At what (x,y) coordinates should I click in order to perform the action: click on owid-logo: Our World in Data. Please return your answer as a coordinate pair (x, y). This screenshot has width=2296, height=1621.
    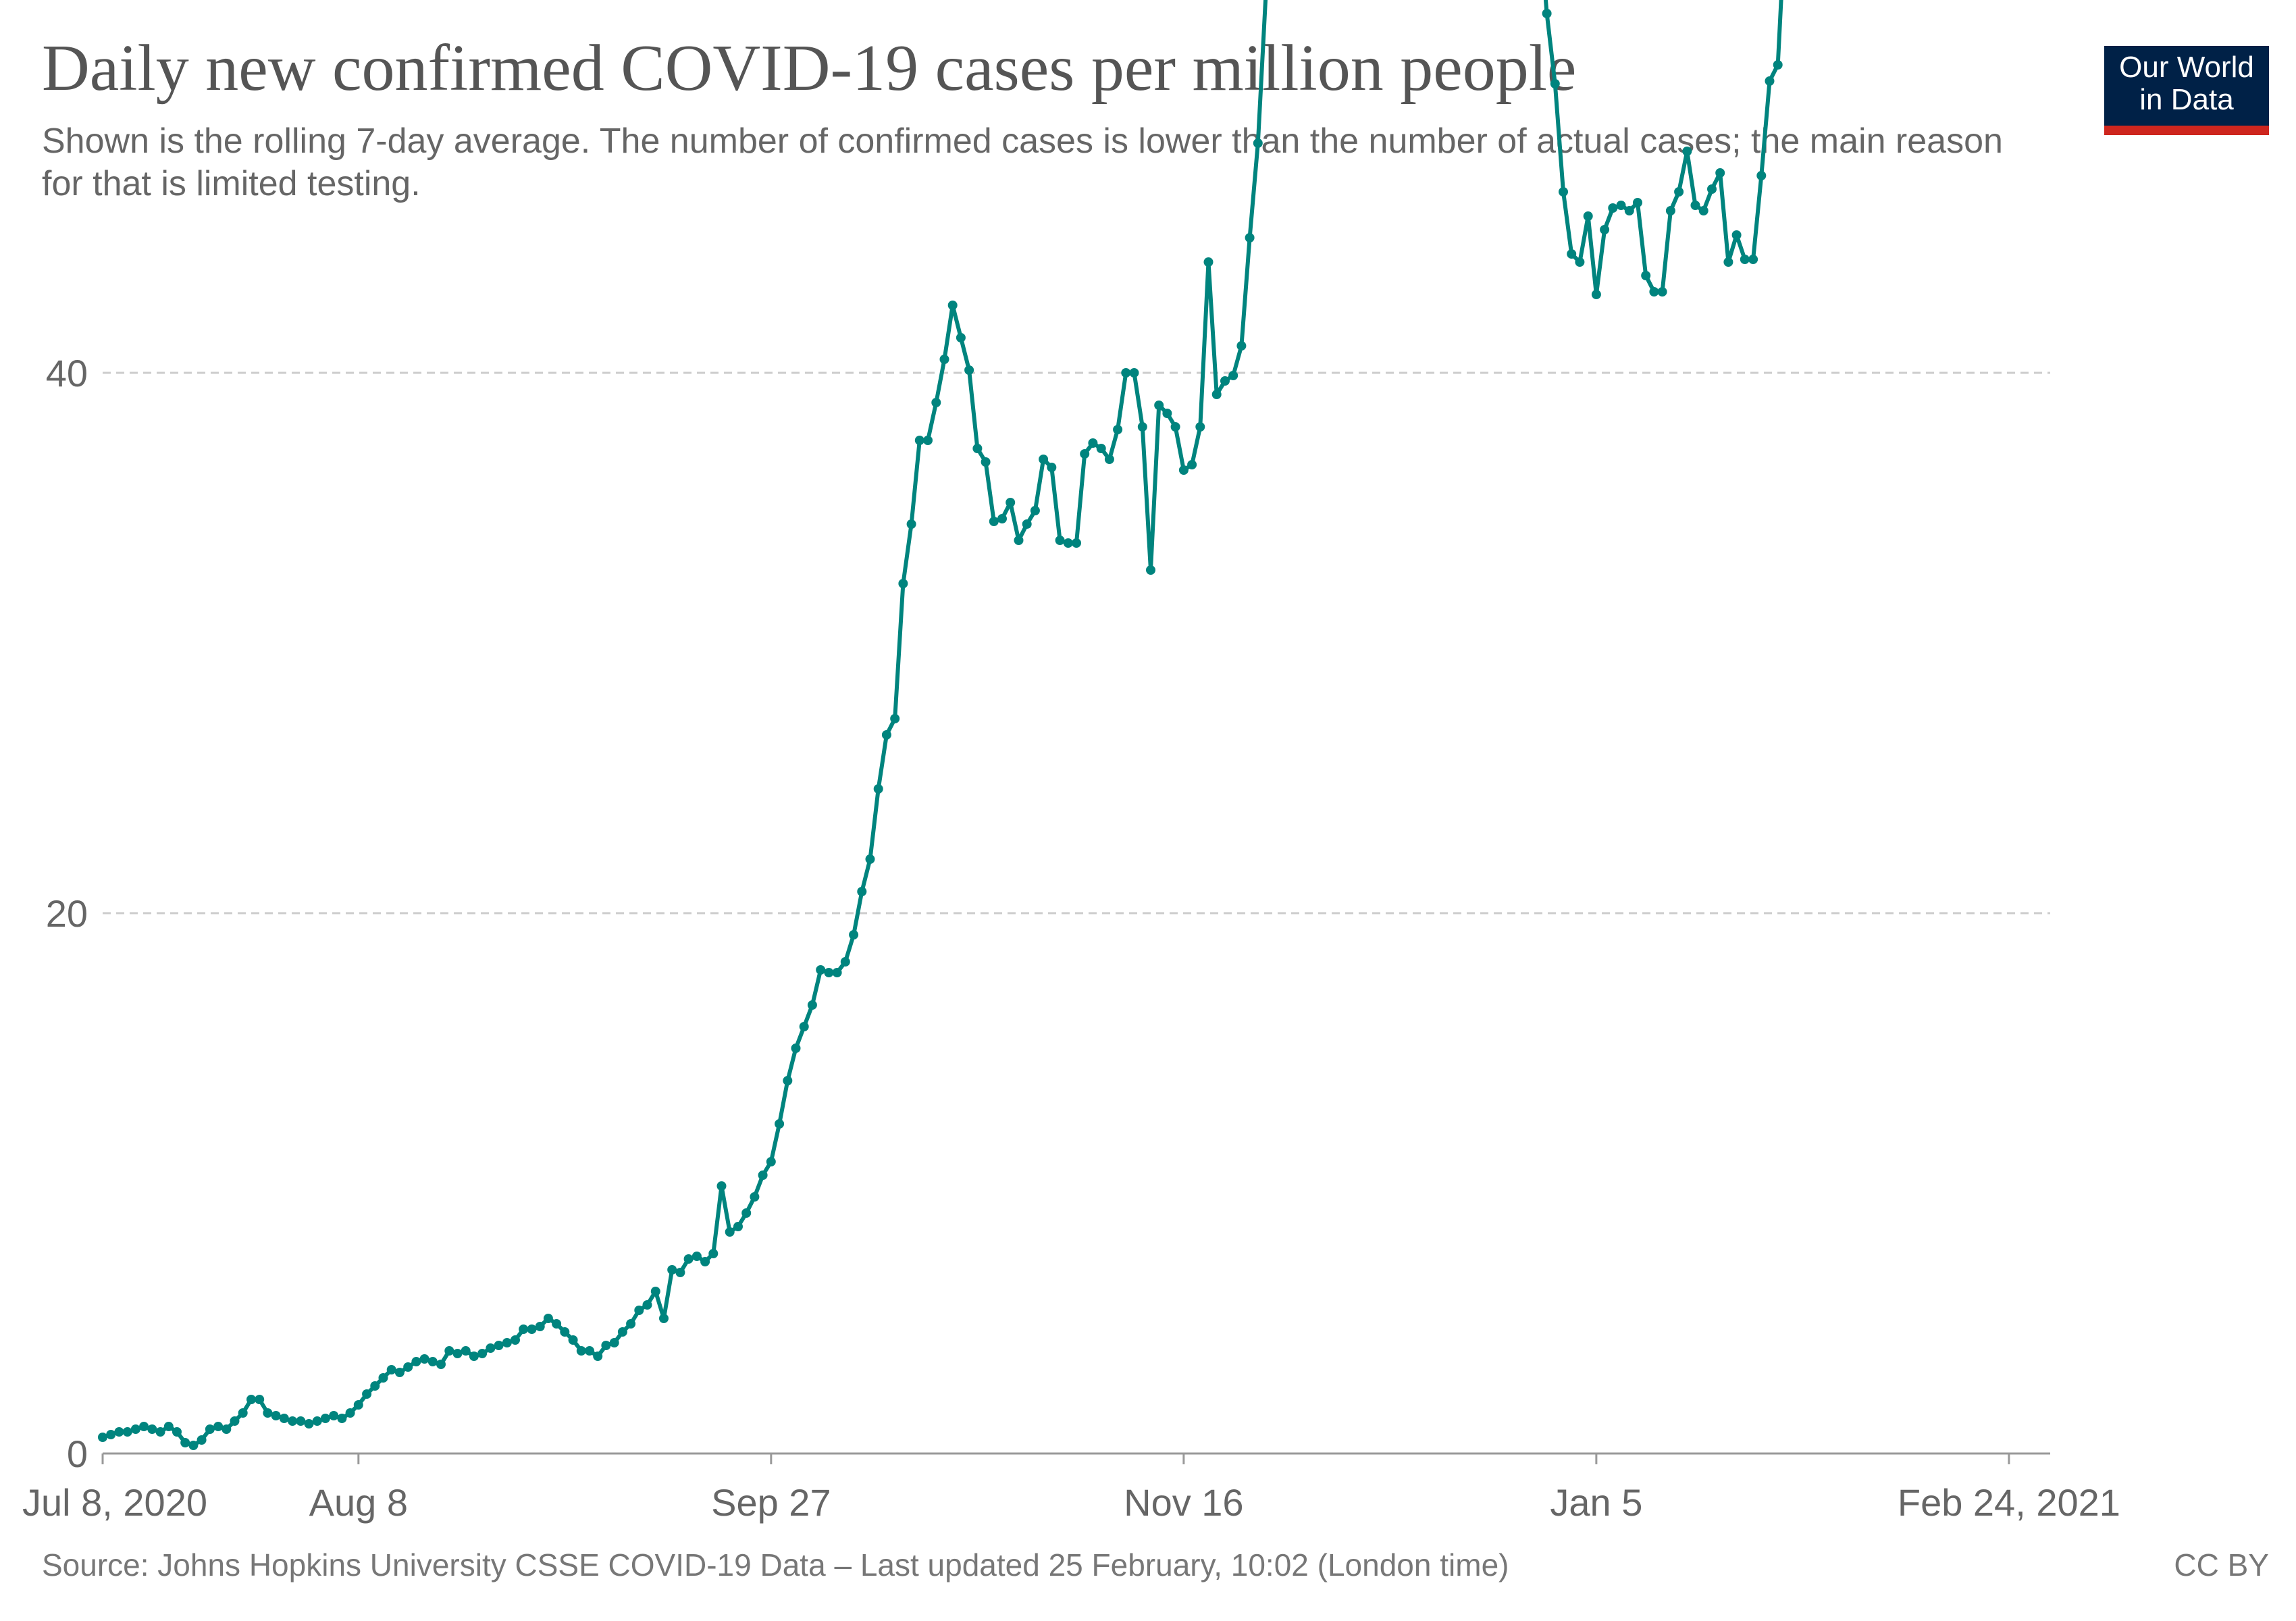
    Looking at the image, I should click on (2186, 91).